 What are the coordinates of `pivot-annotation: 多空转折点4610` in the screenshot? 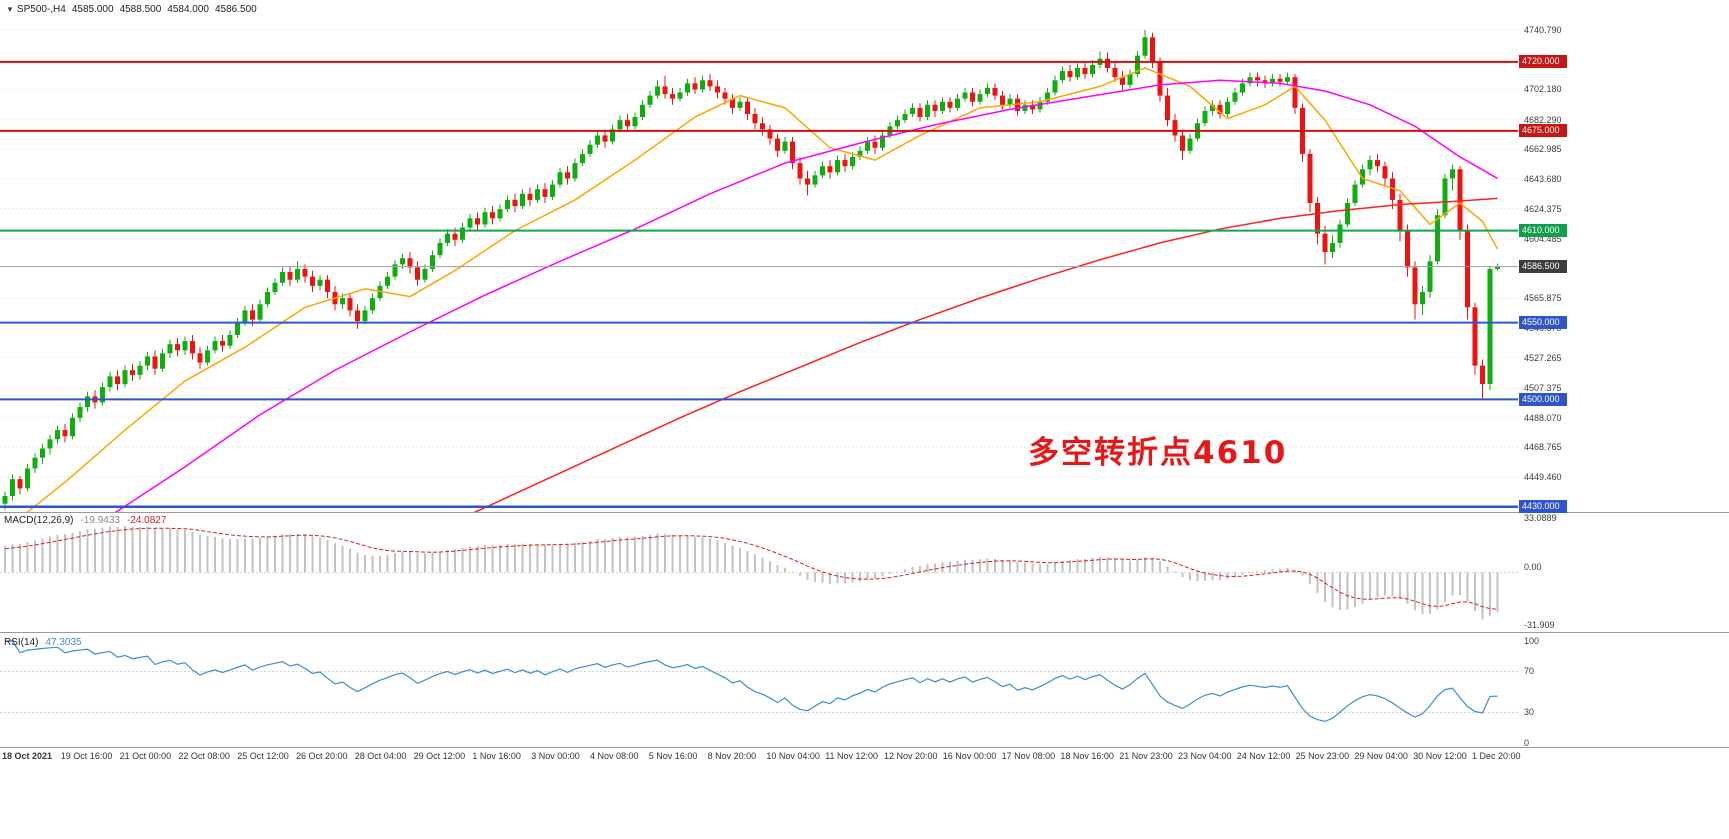 It's located at (1158, 453).